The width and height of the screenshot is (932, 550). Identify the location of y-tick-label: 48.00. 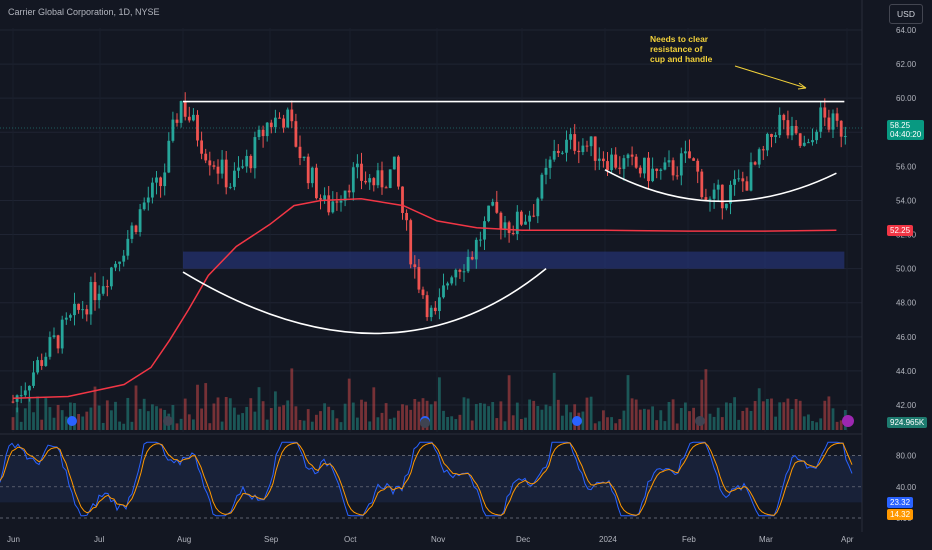
(906, 303).